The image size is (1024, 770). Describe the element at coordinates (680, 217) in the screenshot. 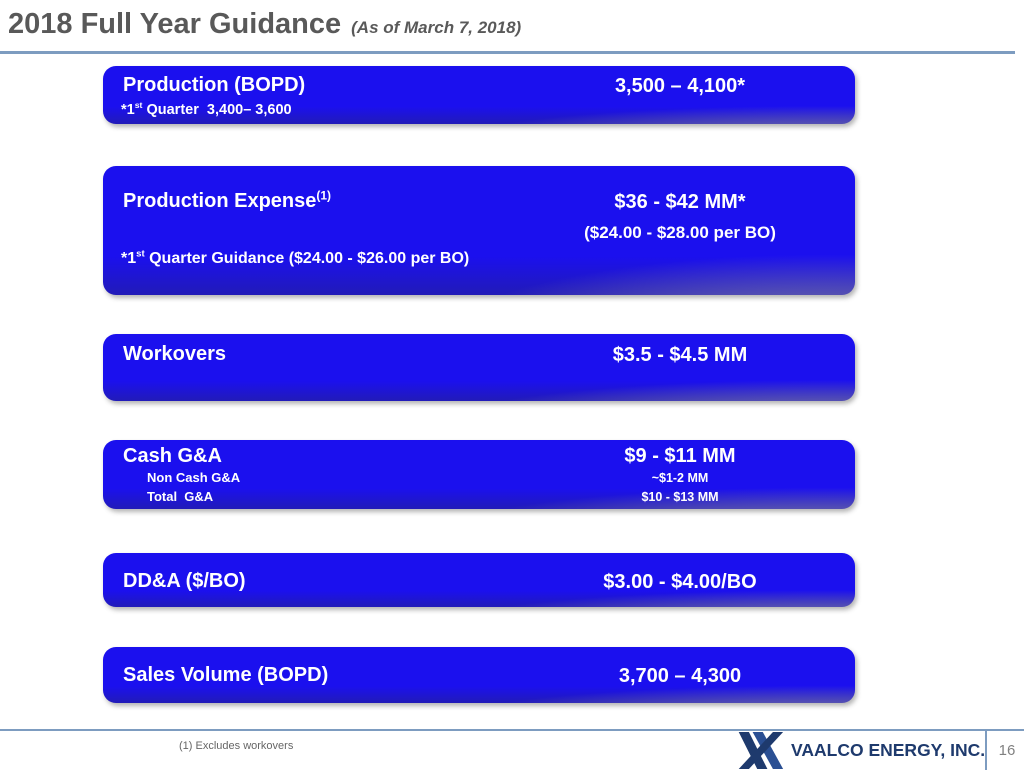

I see `production-expense-value-group: $36 - $42 MM* ($24.00 - $28.00 per BO)` at that location.